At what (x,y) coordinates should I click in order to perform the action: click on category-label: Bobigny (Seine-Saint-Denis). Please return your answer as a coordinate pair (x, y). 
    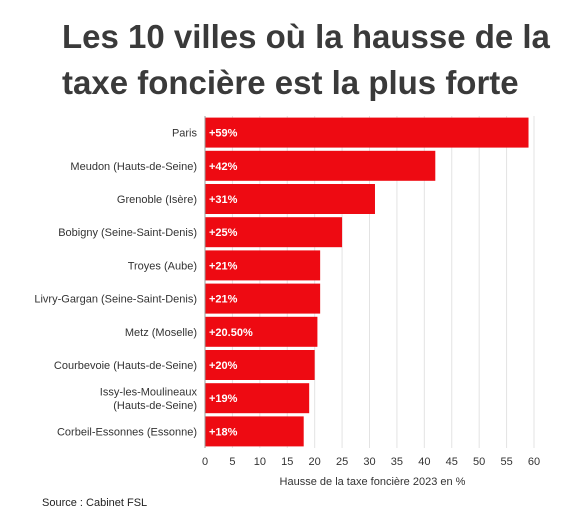
    Looking at the image, I should click on (127, 233).